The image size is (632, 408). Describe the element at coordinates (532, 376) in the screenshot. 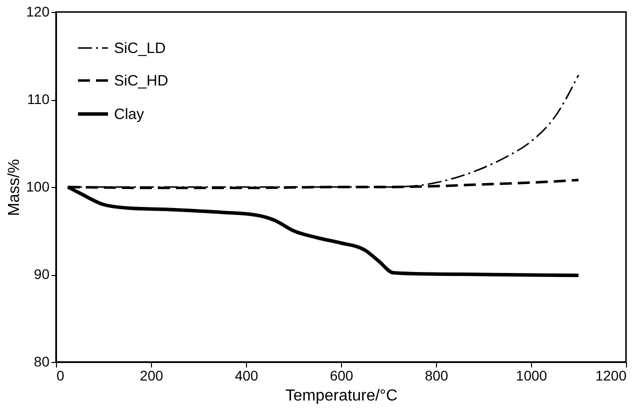

I see `x-tick-label: 1000` at that location.